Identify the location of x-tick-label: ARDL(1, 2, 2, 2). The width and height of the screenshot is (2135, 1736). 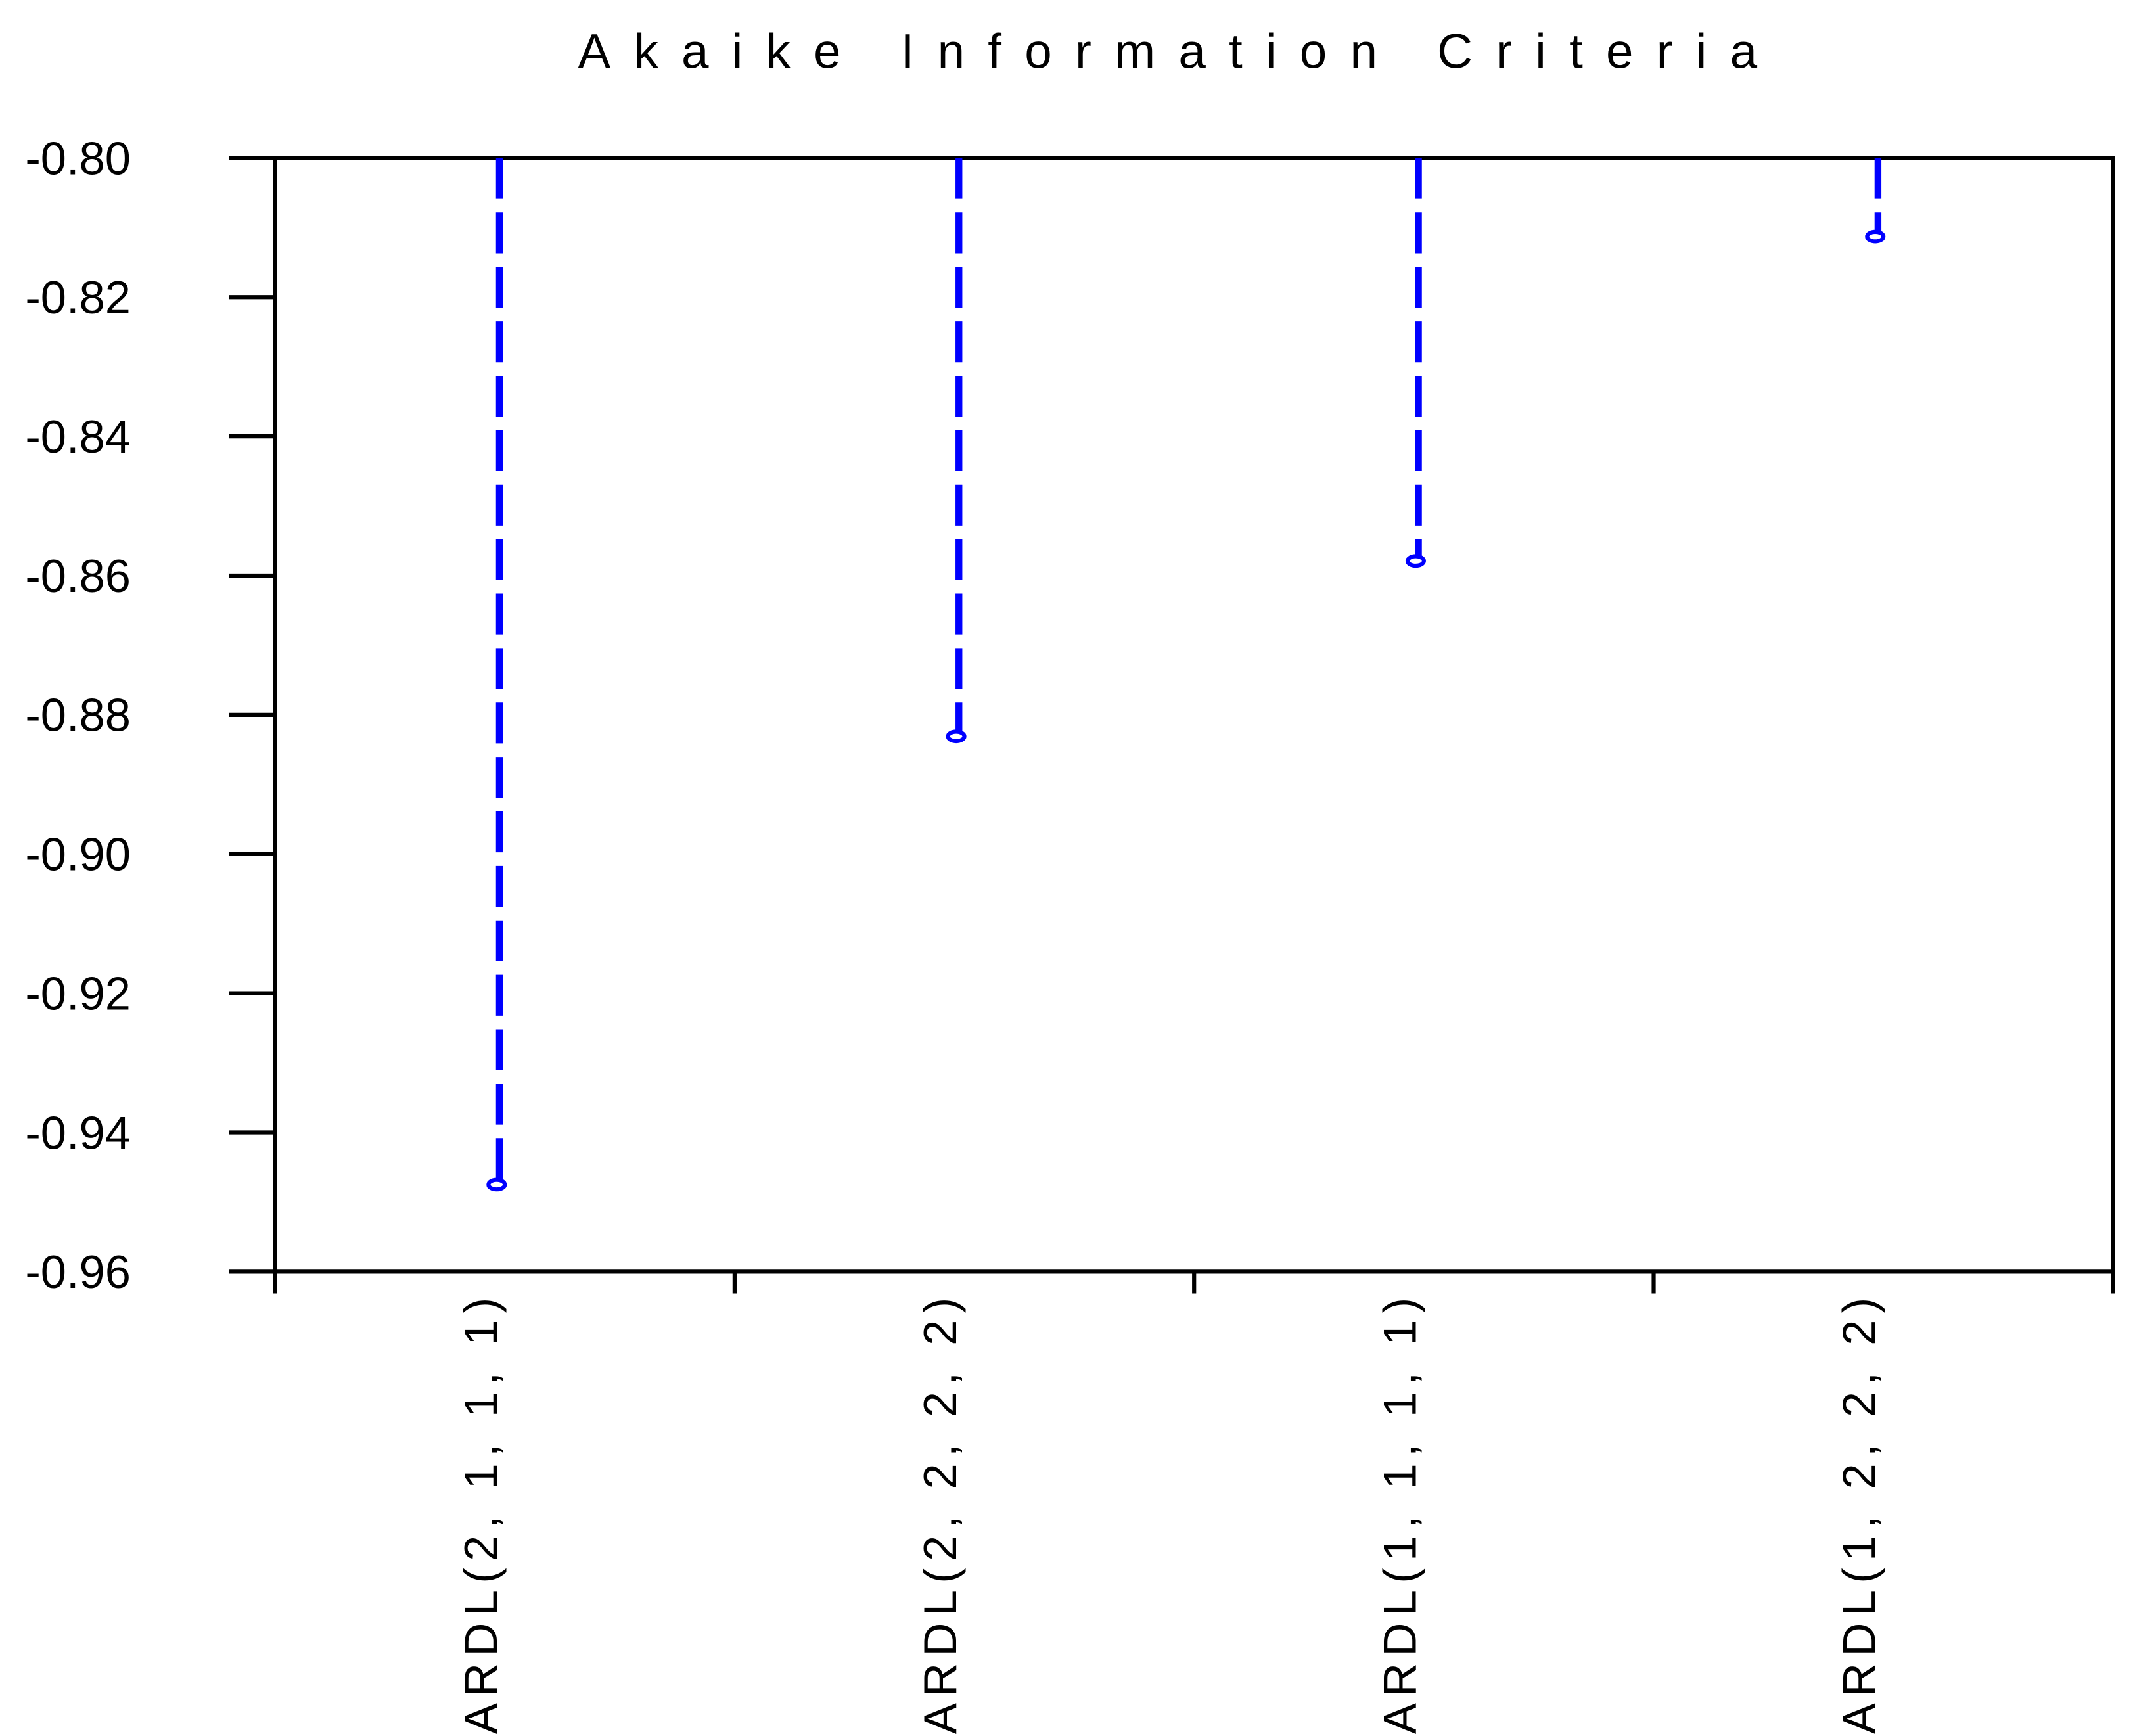
(1859, 1512).